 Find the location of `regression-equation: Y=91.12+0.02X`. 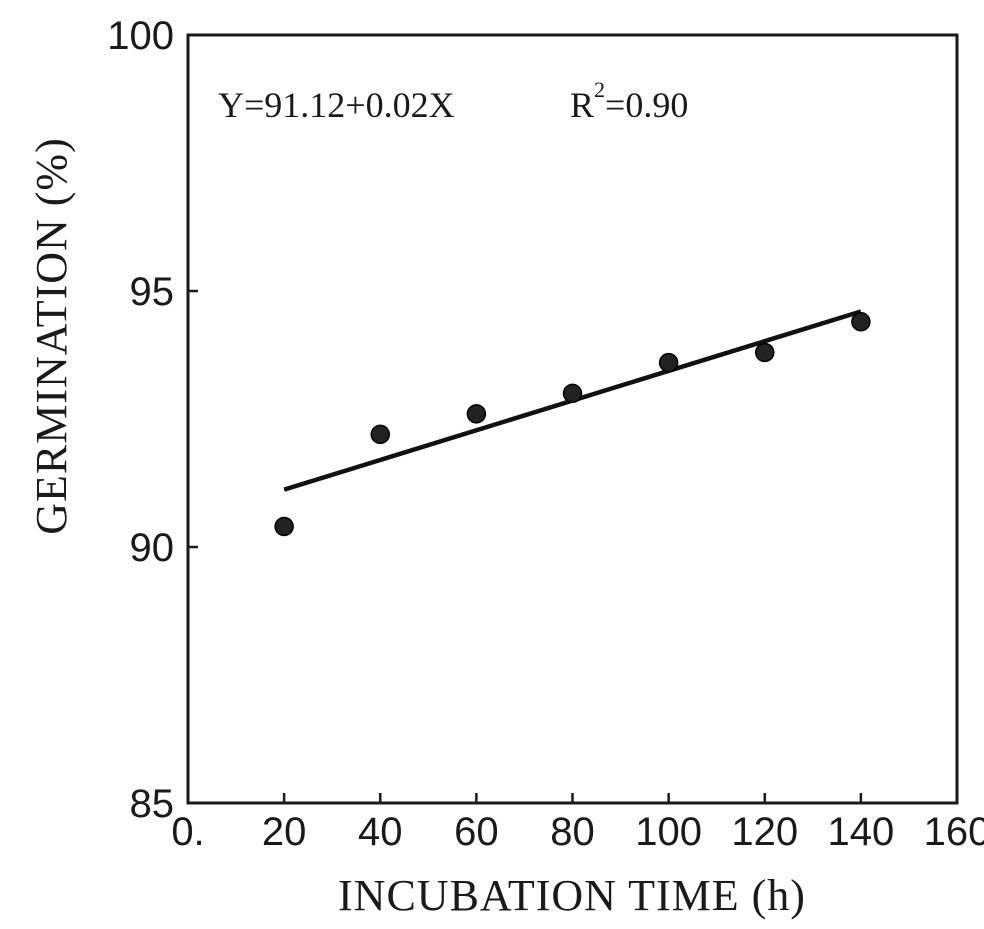

regression-equation: Y=91.12+0.02X is located at coordinates (336, 105).